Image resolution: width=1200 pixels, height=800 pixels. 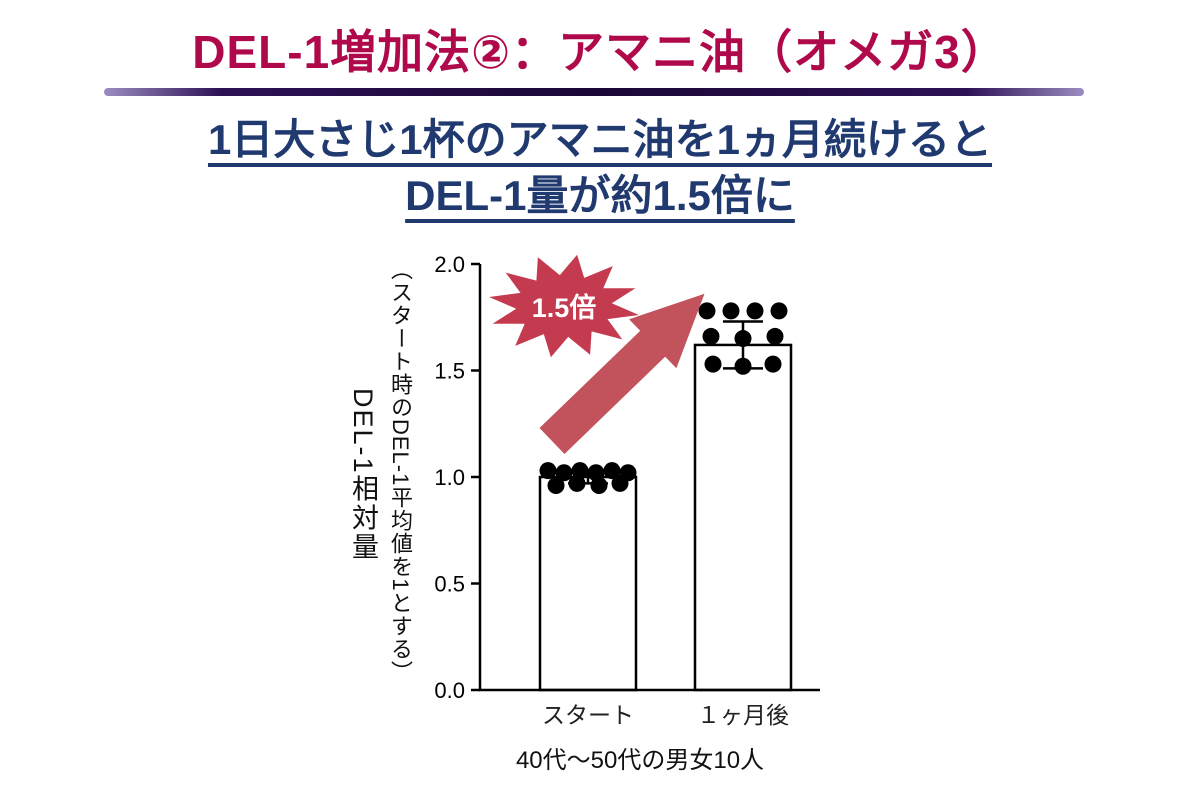 What do you see at coordinates (449, 584) in the screenshot?
I see `svg-text: 0.5` at bounding box center [449, 584].